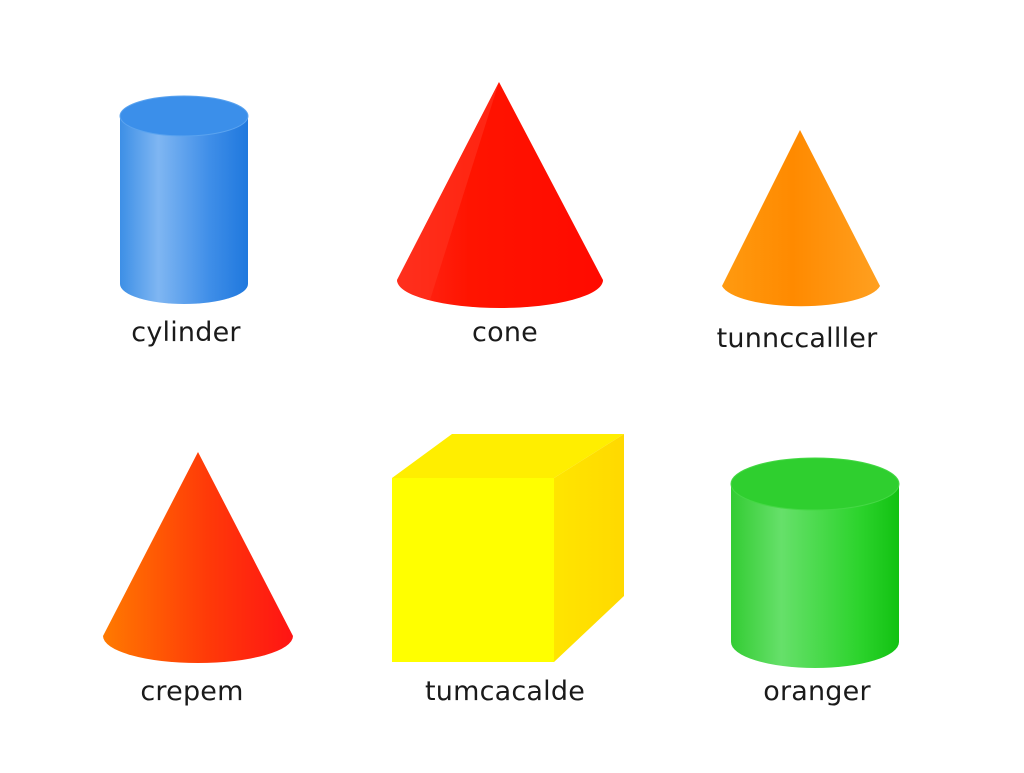  What do you see at coordinates (505, 332) in the screenshot?
I see `shape-label-cone: cone` at bounding box center [505, 332].